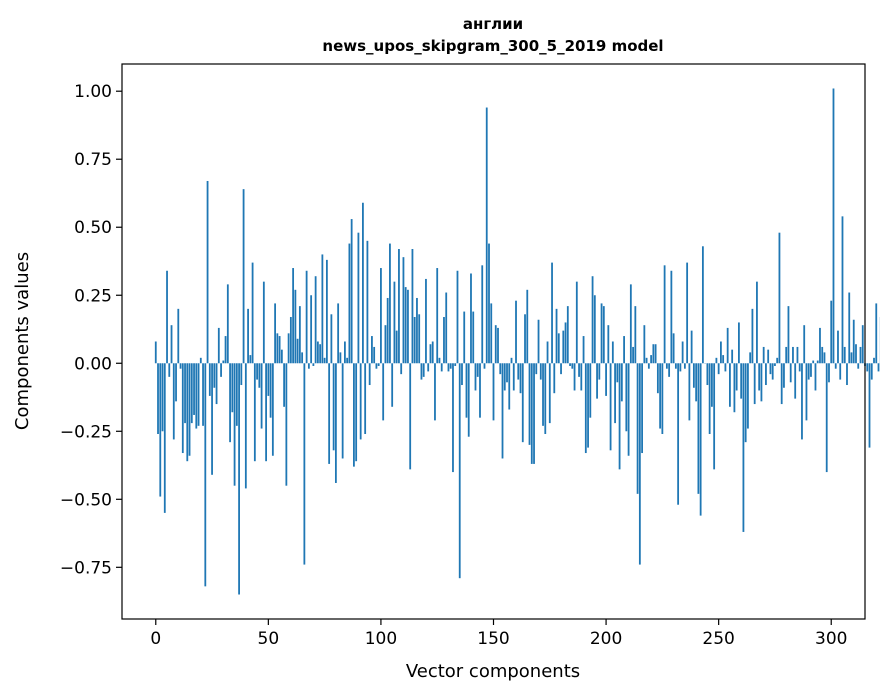 Image resolution: width=880 pixels, height=696 pixels. I want to click on chart-title-line-1: англии, so click(493, 24).